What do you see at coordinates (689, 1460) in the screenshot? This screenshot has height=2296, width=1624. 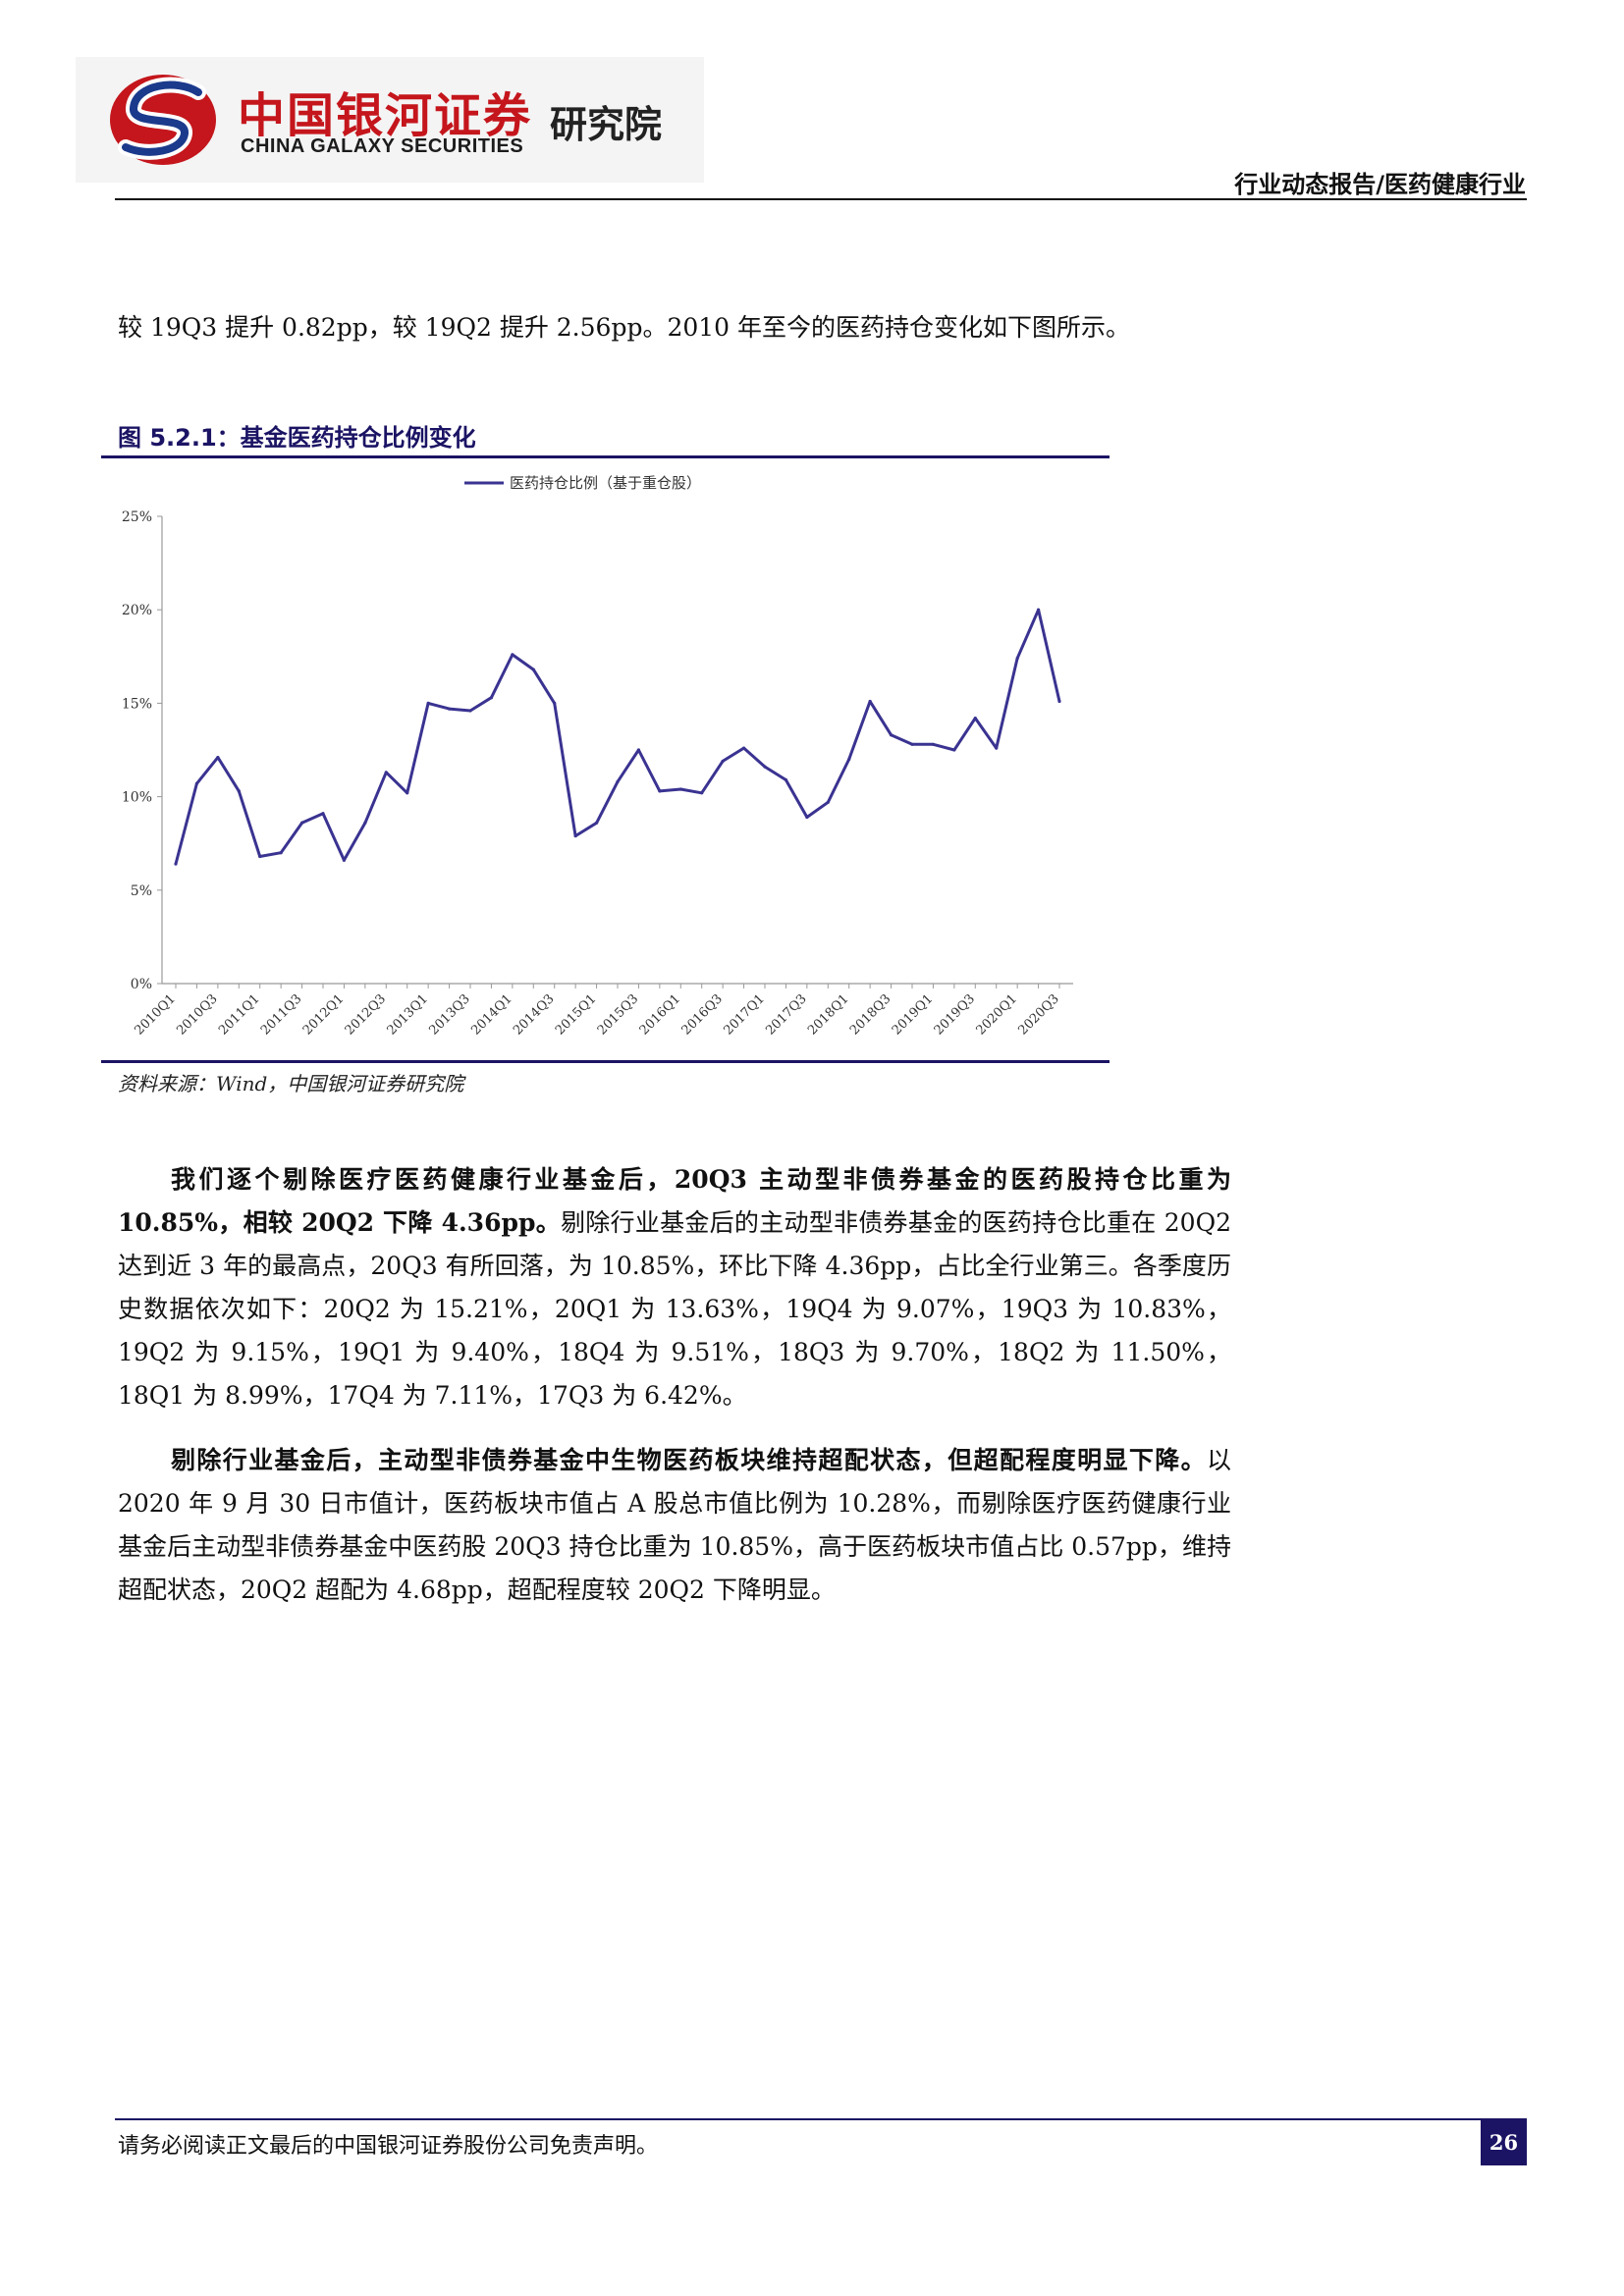 I see `analysis-2-lead: 剔除行业基金后，主动型非债券基金中生物医药板块维持超配状态，但超配程度明显下降。` at bounding box center [689, 1460].